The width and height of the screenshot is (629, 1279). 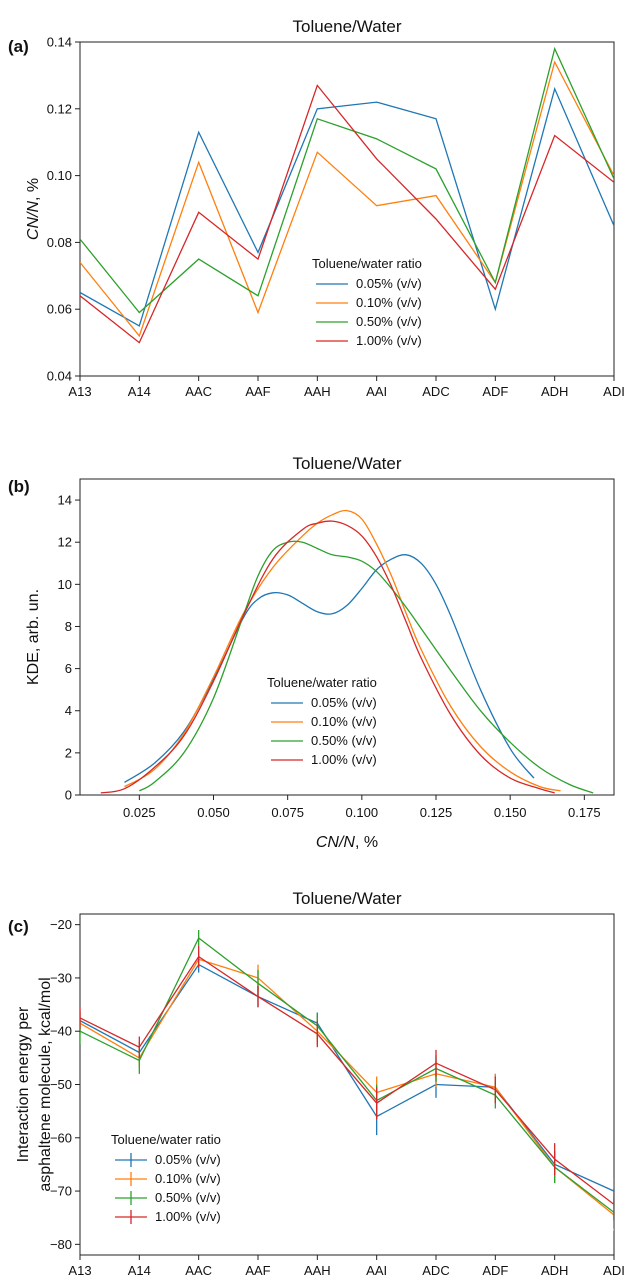 What do you see at coordinates (68, 752) in the screenshot?
I see `y-tick-label: 2` at bounding box center [68, 752].